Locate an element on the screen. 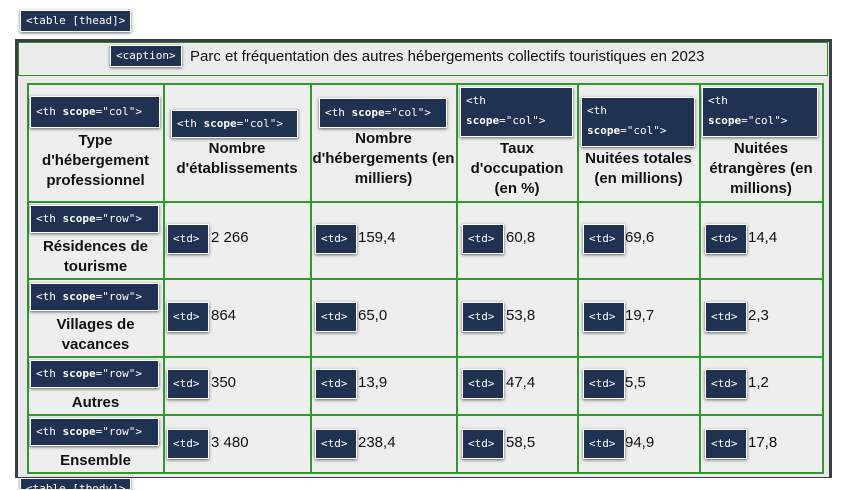 The image size is (844, 490). cell-value: 2 266 is located at coordinates (230, 237).